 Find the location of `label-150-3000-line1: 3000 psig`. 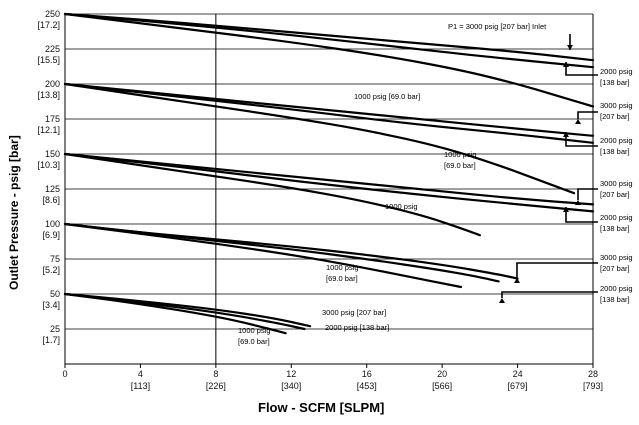

label-150-3000-line1: 3000 psig is located at coordinates (616, 183).